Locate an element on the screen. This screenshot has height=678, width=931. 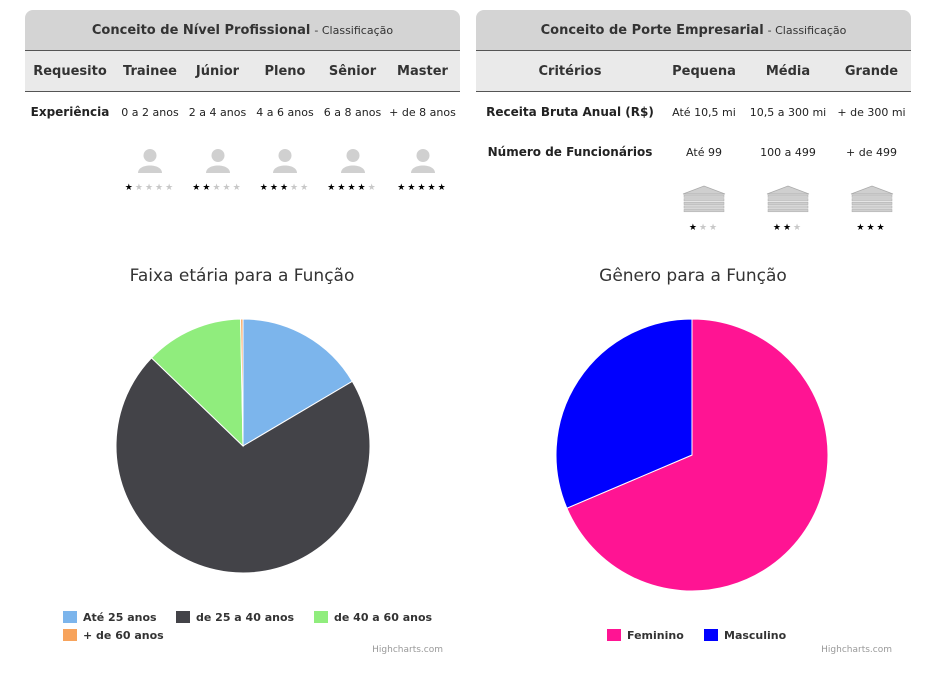
stars-row: ★★★★★ ★★★★★ ★★★★★ ★★★★★ ★★★★★ is located at coordinates (242, 188).